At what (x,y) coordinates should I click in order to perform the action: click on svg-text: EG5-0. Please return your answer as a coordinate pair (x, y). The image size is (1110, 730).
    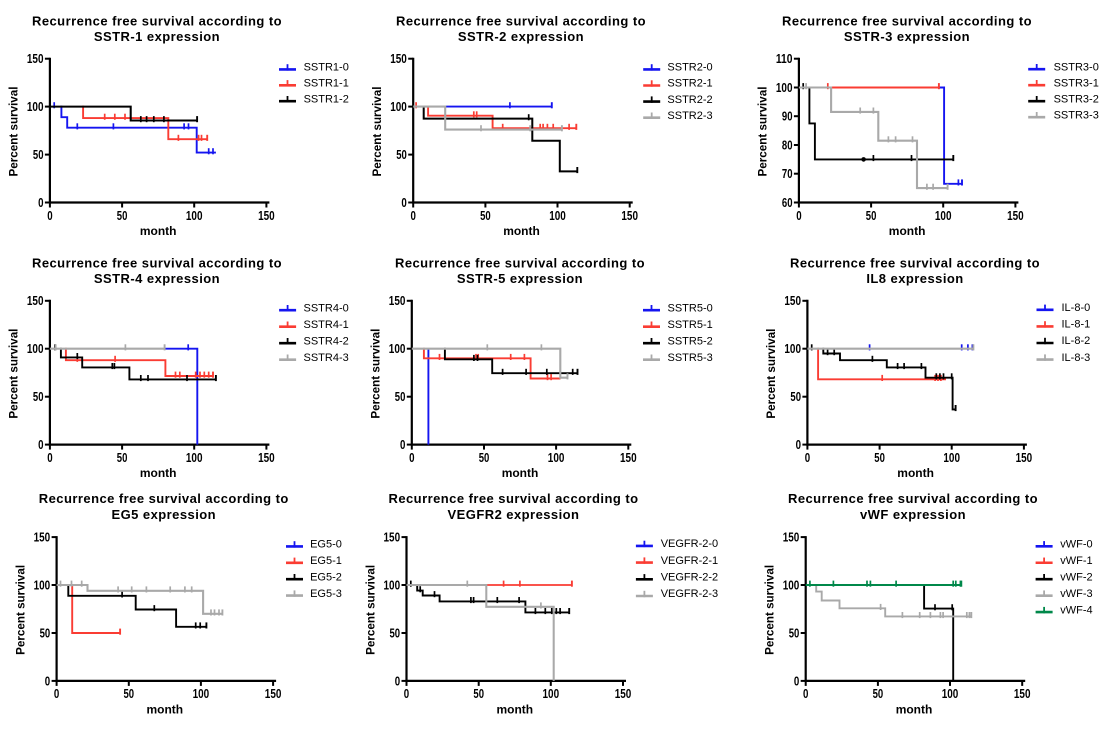
    Looking at the image, I should click on (326, 545).